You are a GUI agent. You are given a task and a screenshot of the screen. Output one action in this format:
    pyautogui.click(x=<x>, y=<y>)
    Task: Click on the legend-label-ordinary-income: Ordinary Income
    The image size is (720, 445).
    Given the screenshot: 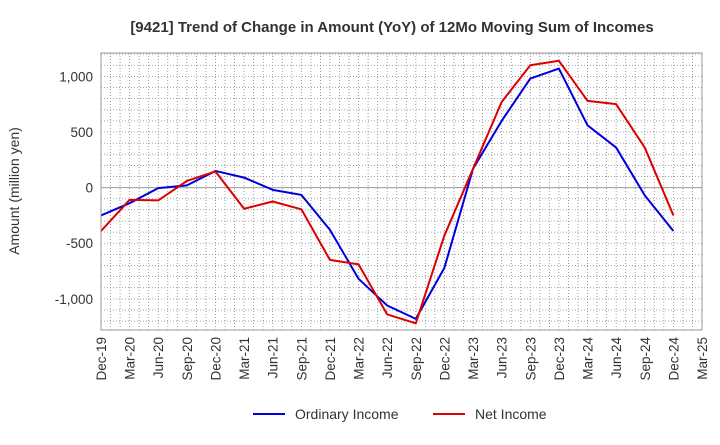 What is the action you would take?
    pyautogui.click(x=347, y=414)
    